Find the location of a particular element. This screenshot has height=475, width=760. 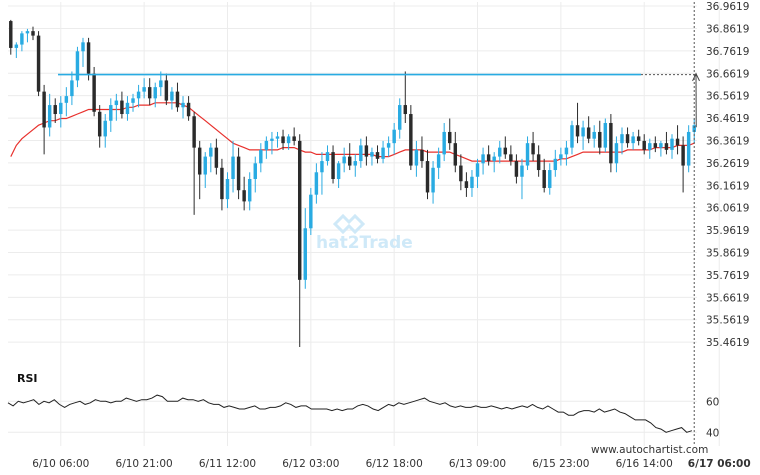

time-tick-label: 6/12 18:00 is located at coordinates (394, 464).